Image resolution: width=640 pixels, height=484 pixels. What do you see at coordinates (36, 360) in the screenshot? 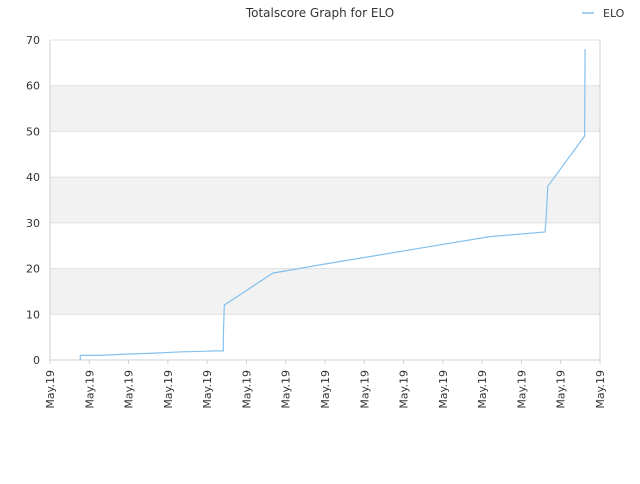
I see `y-tick-label: 0` at bounding box center [36, 360].